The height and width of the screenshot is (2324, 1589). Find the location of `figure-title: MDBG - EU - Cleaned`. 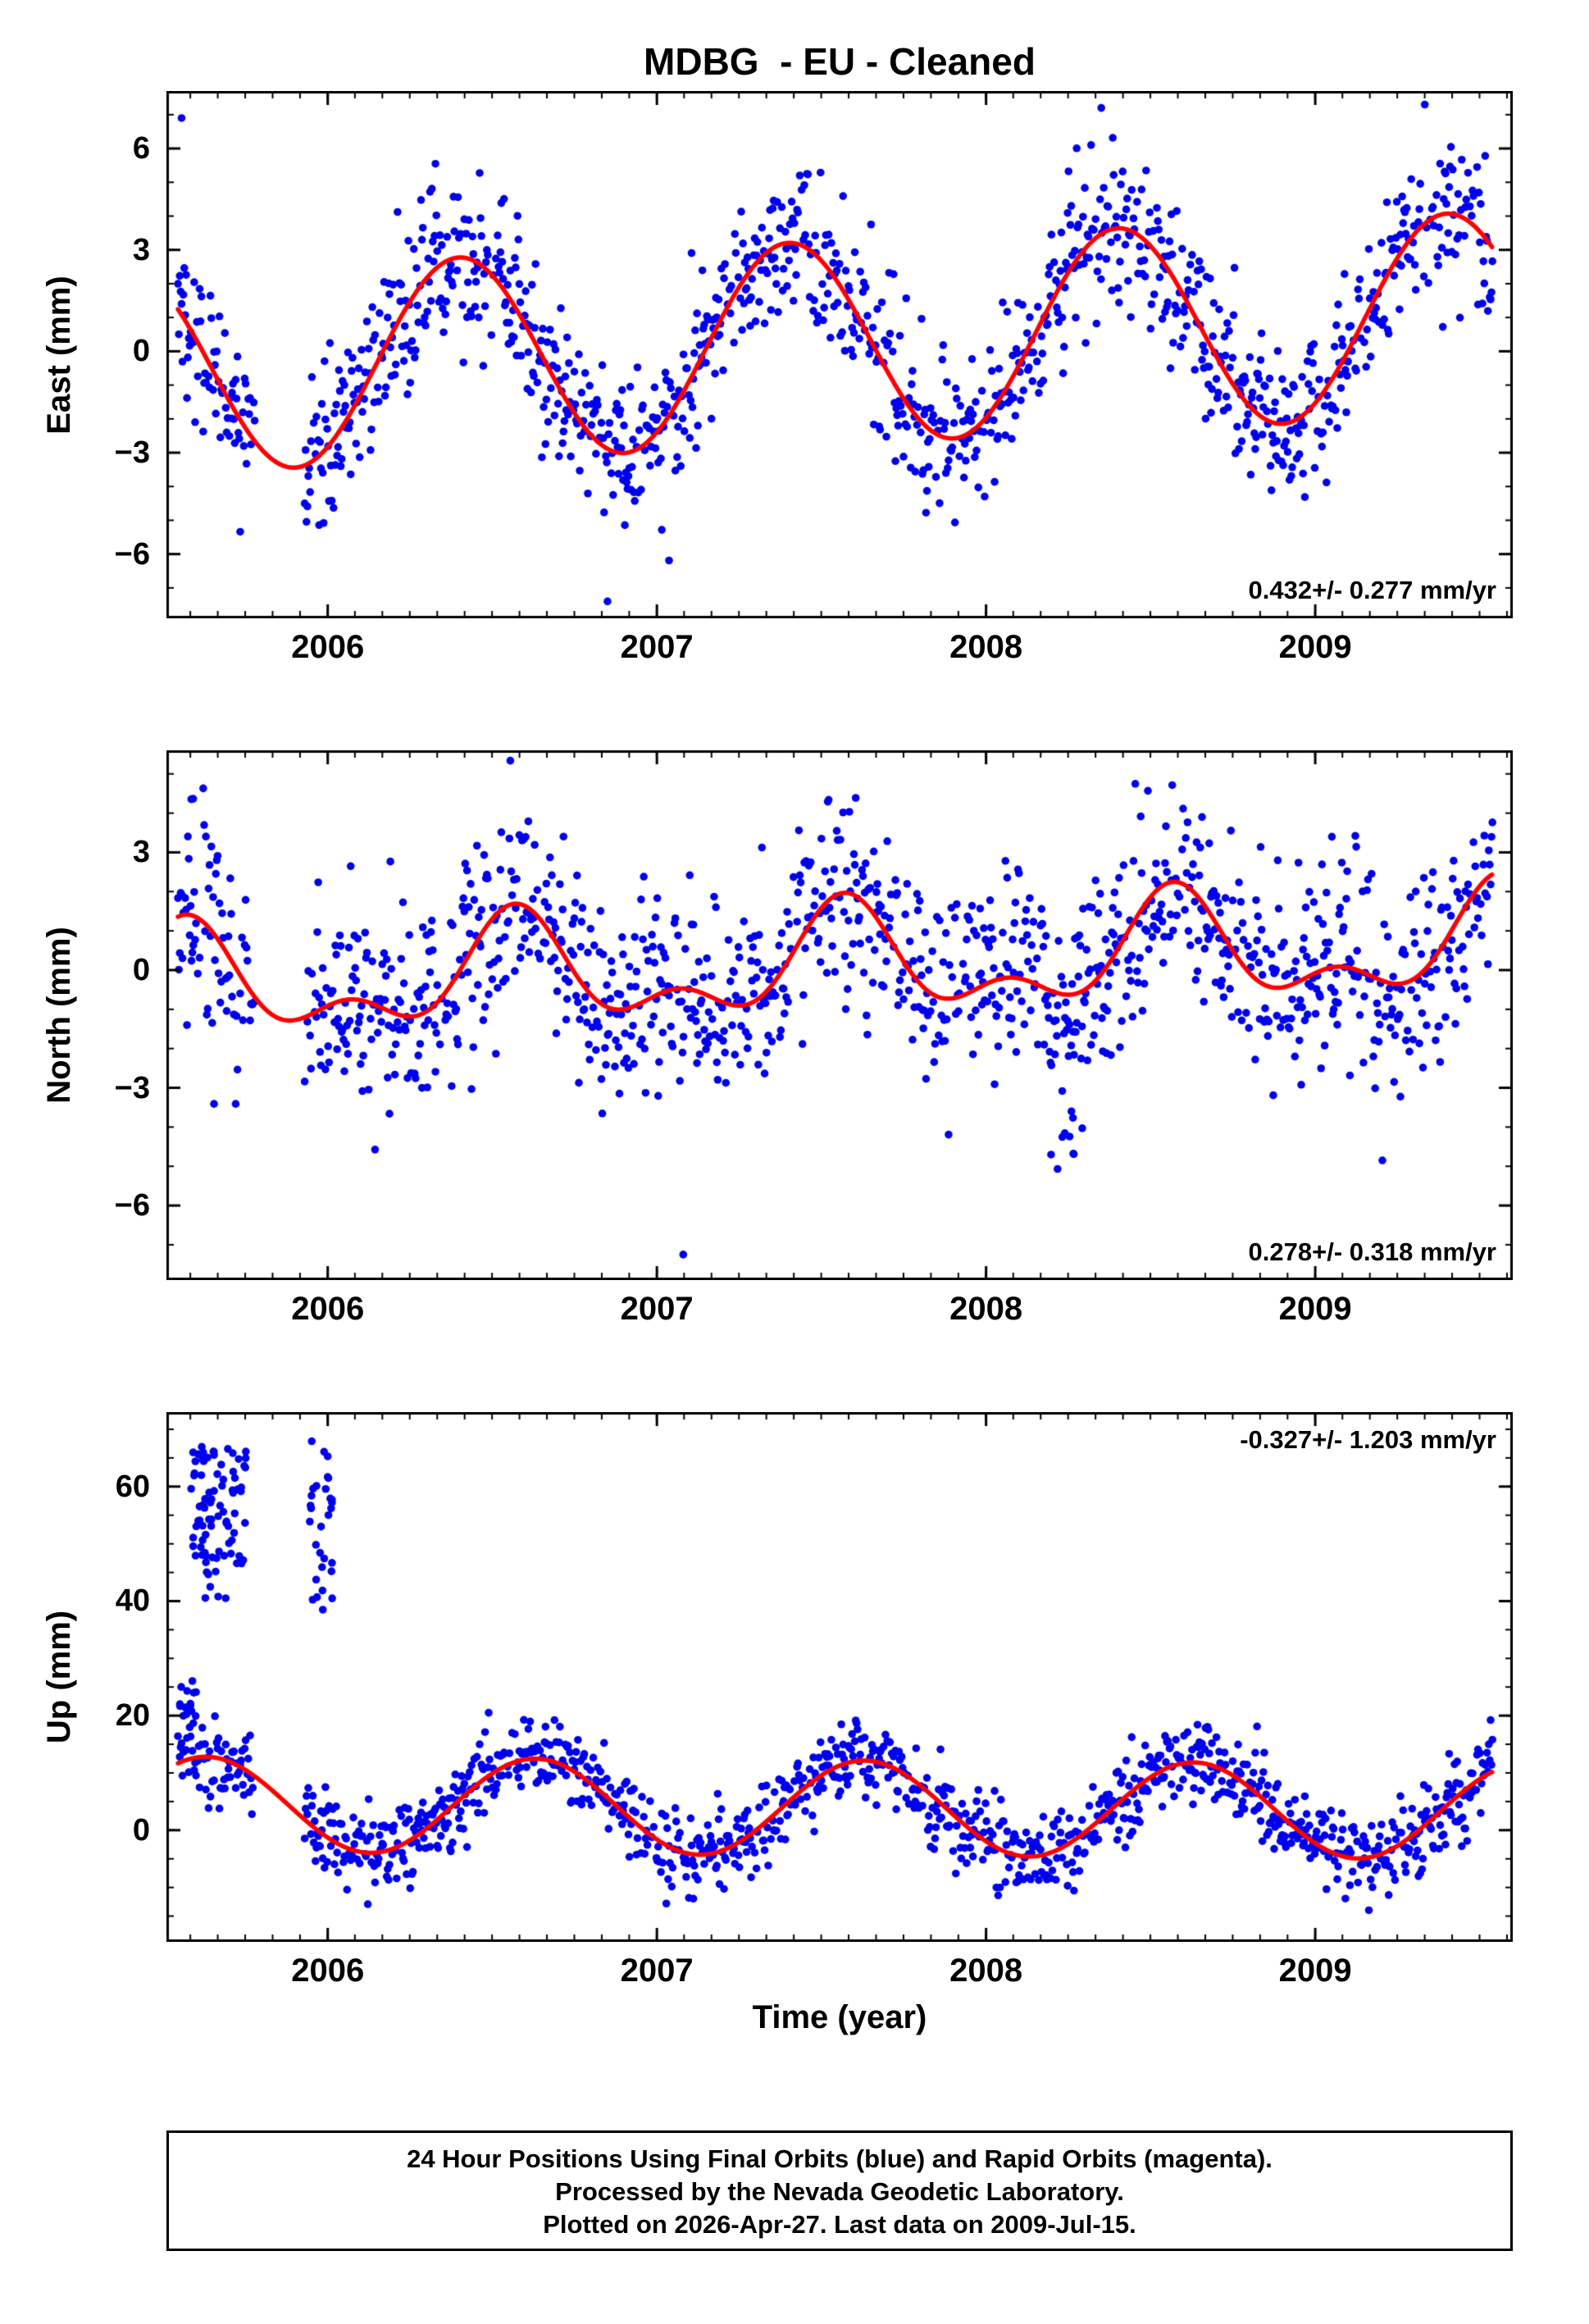

figure-title: MDBG - EU - Cleaned is located at coordinates (840, 61).